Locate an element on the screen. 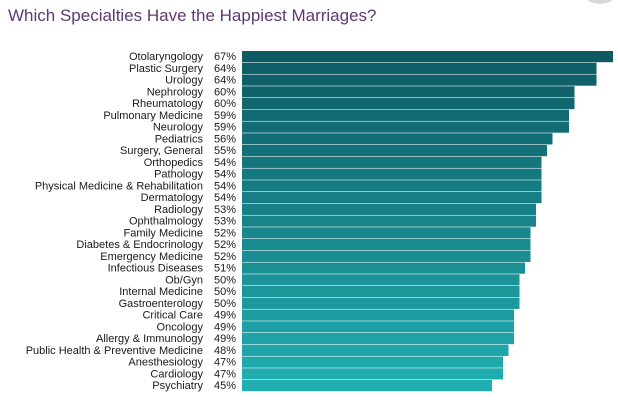 The width and height of the screenshot is (618, 403). value-label: 55% is located at coordinates (225, 151).